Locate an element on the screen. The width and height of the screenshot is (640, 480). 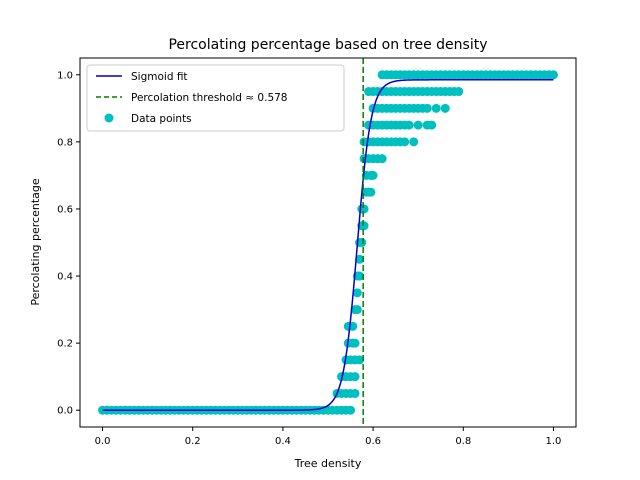
legend-box is located at coordinates (215, 98).